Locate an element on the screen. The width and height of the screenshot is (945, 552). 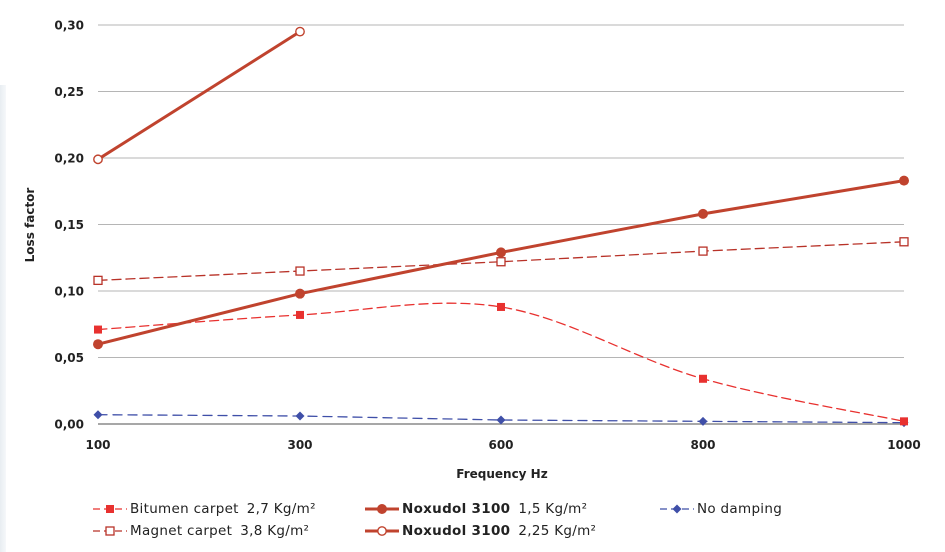
y-tick-label: 0,30 is located at coordinates (69, 26).